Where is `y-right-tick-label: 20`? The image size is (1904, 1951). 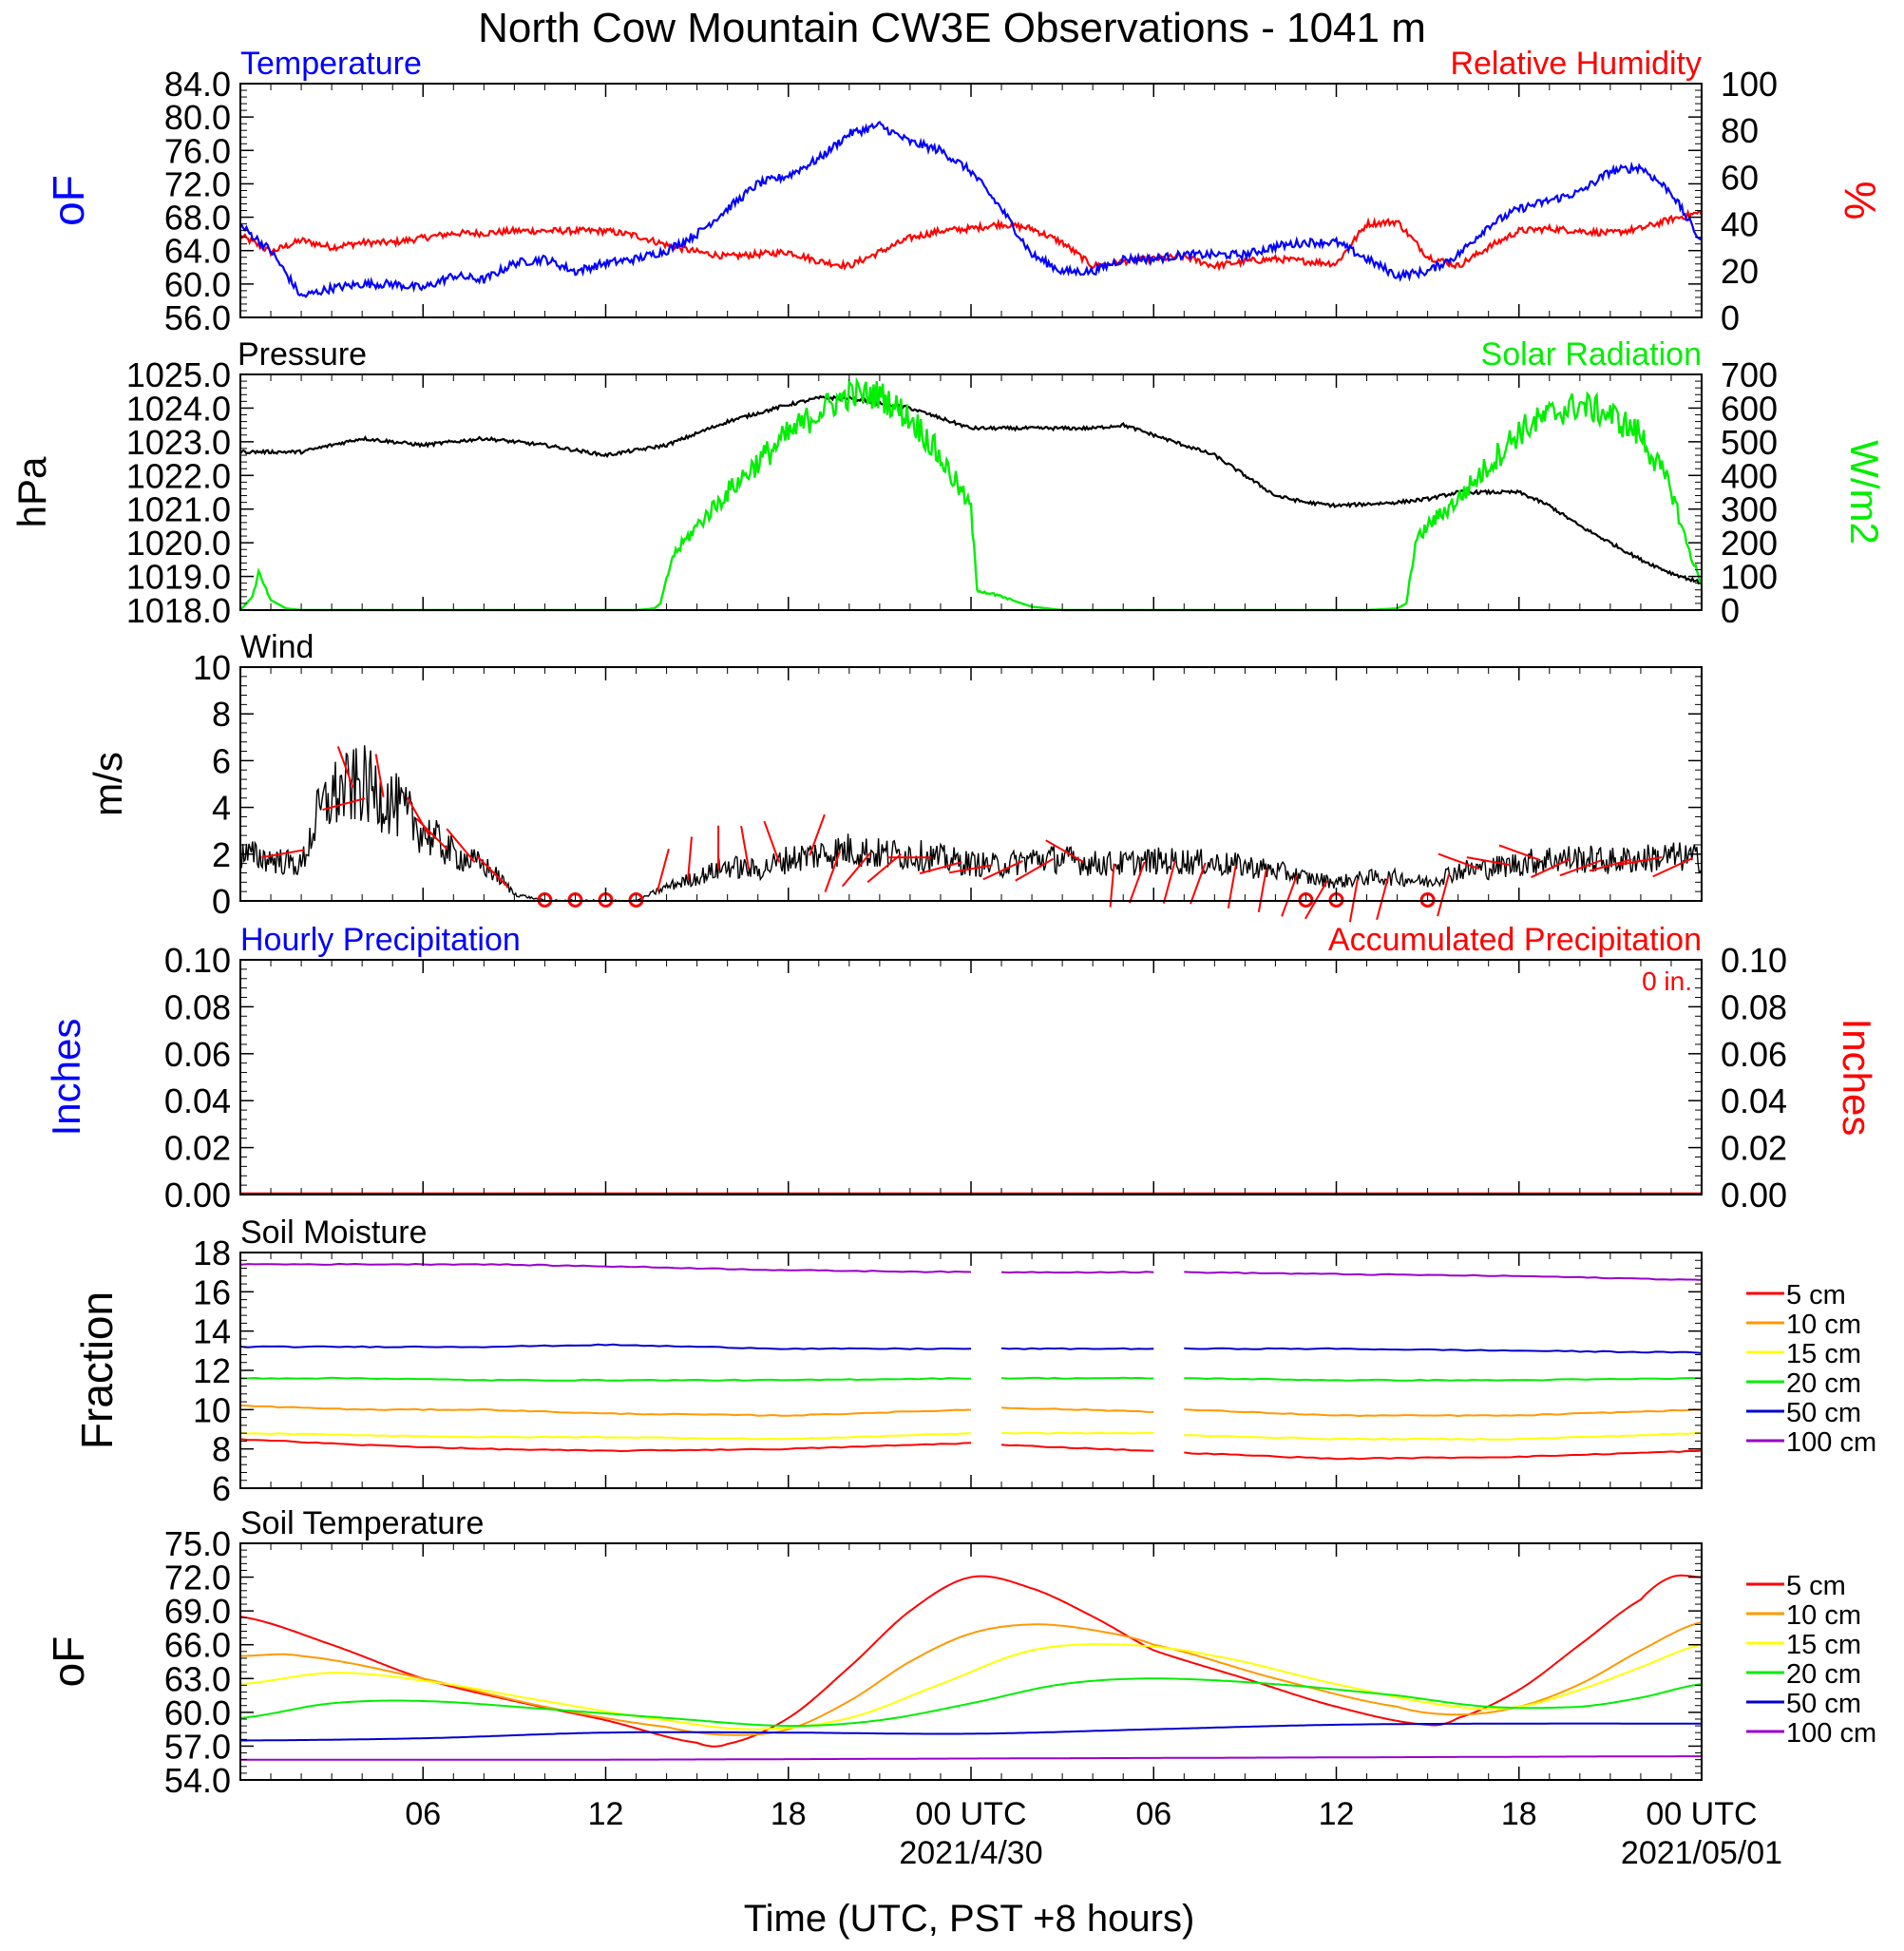
y-right-tick-label: 20 is located at coordinates (1740, 271).